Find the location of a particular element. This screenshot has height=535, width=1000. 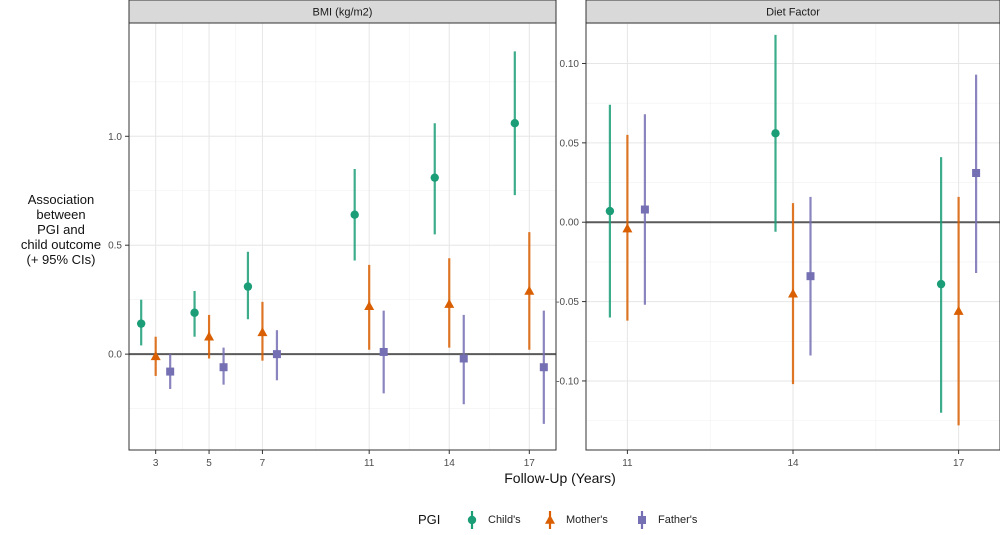

x-tick-label: 3 is located at coordinates (156, 463).